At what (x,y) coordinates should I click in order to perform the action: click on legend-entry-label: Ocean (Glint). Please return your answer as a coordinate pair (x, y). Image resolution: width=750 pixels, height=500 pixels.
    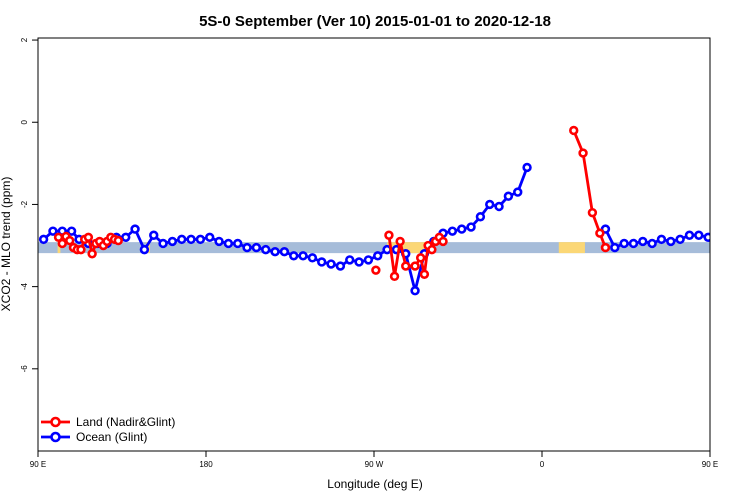
    Looking at the image, I should click on (111, 437).